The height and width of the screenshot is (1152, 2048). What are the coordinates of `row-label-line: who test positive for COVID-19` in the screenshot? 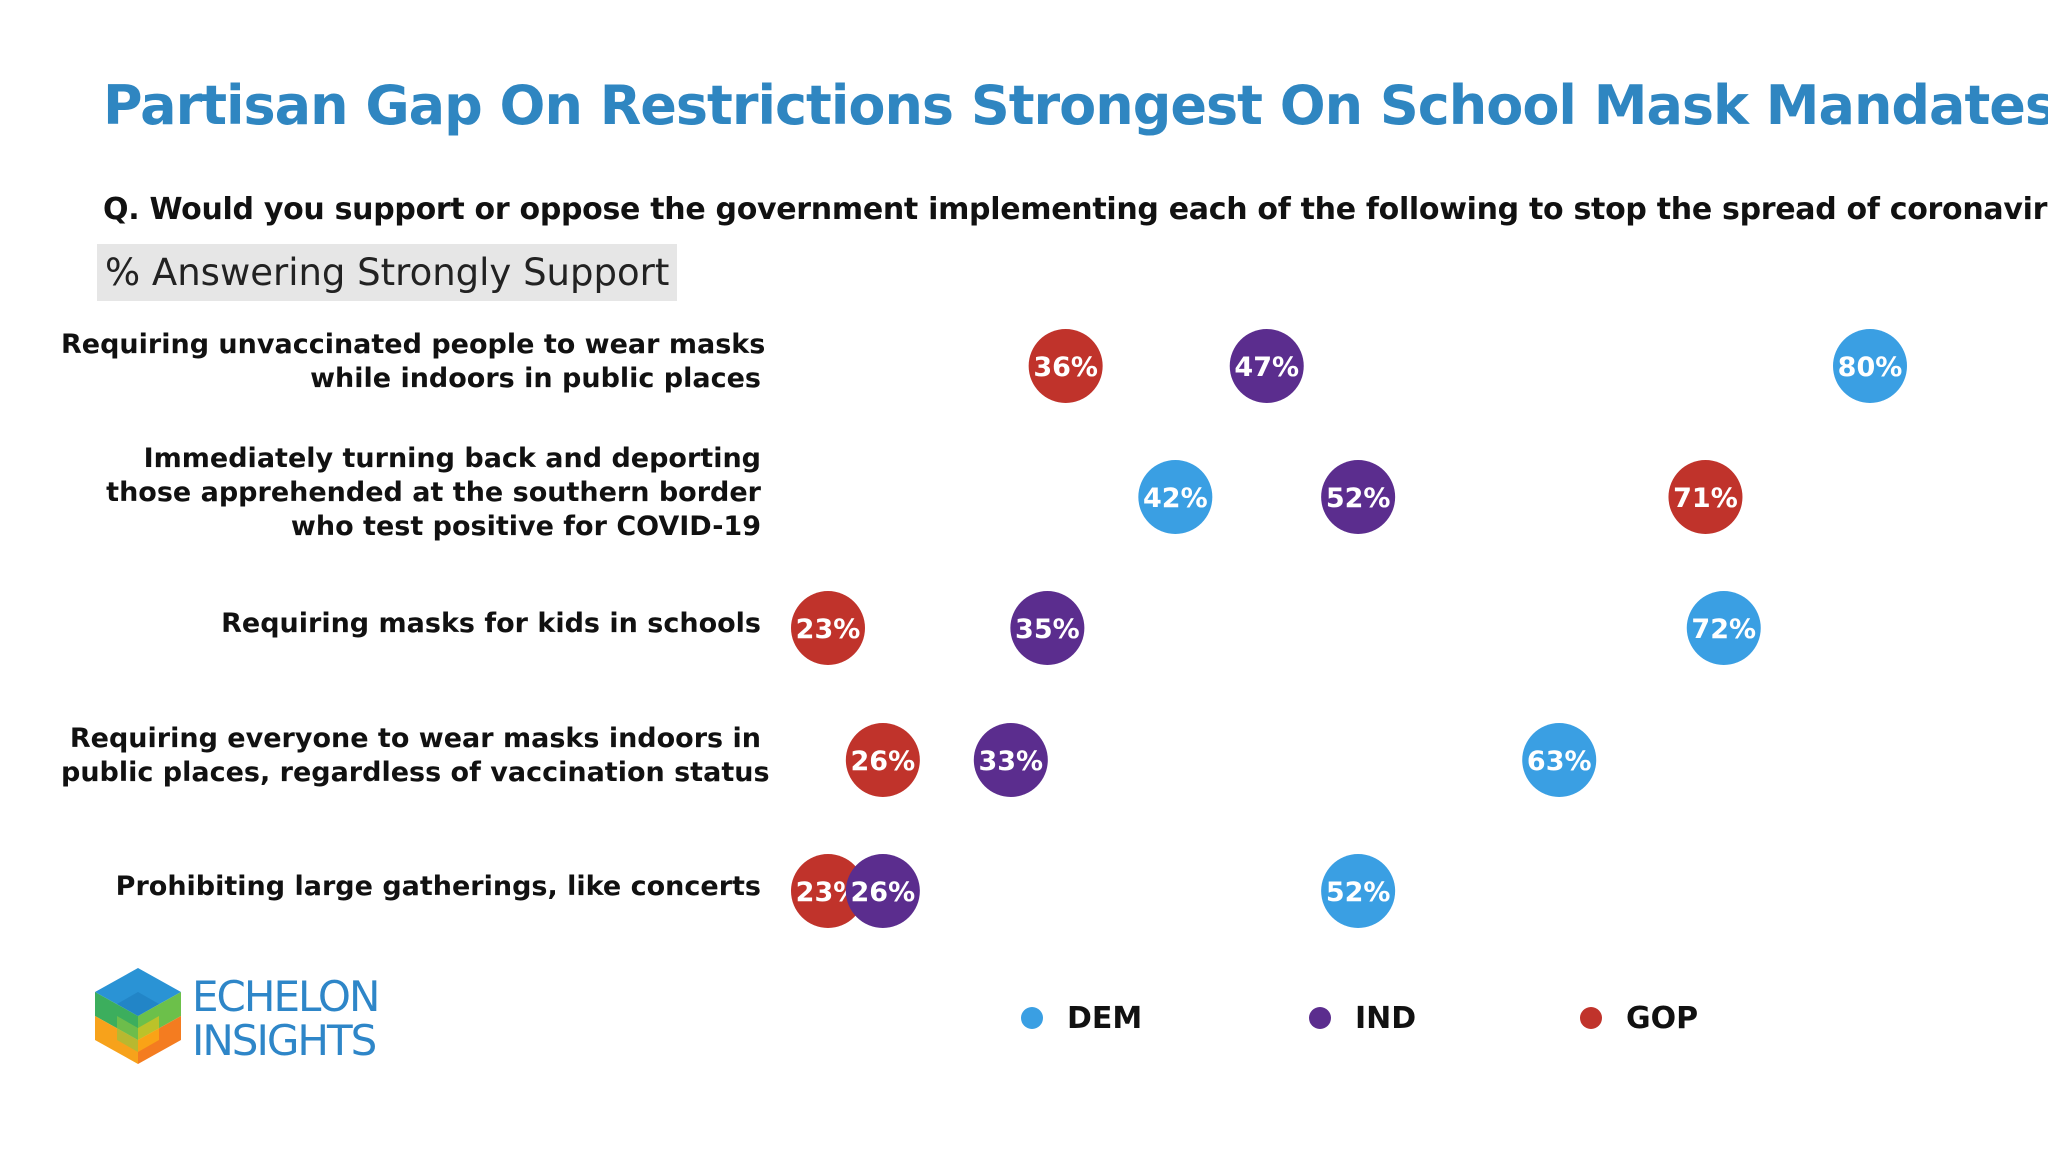 It's located at (525, 526).